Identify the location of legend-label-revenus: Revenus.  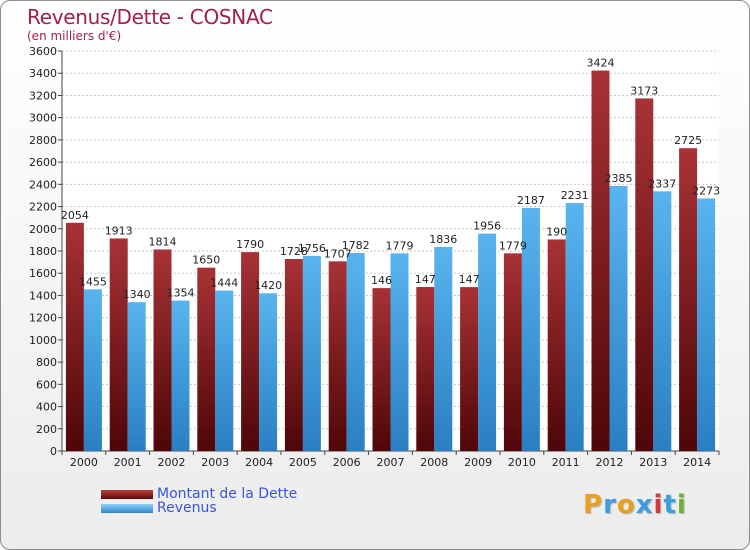
(187, 508).